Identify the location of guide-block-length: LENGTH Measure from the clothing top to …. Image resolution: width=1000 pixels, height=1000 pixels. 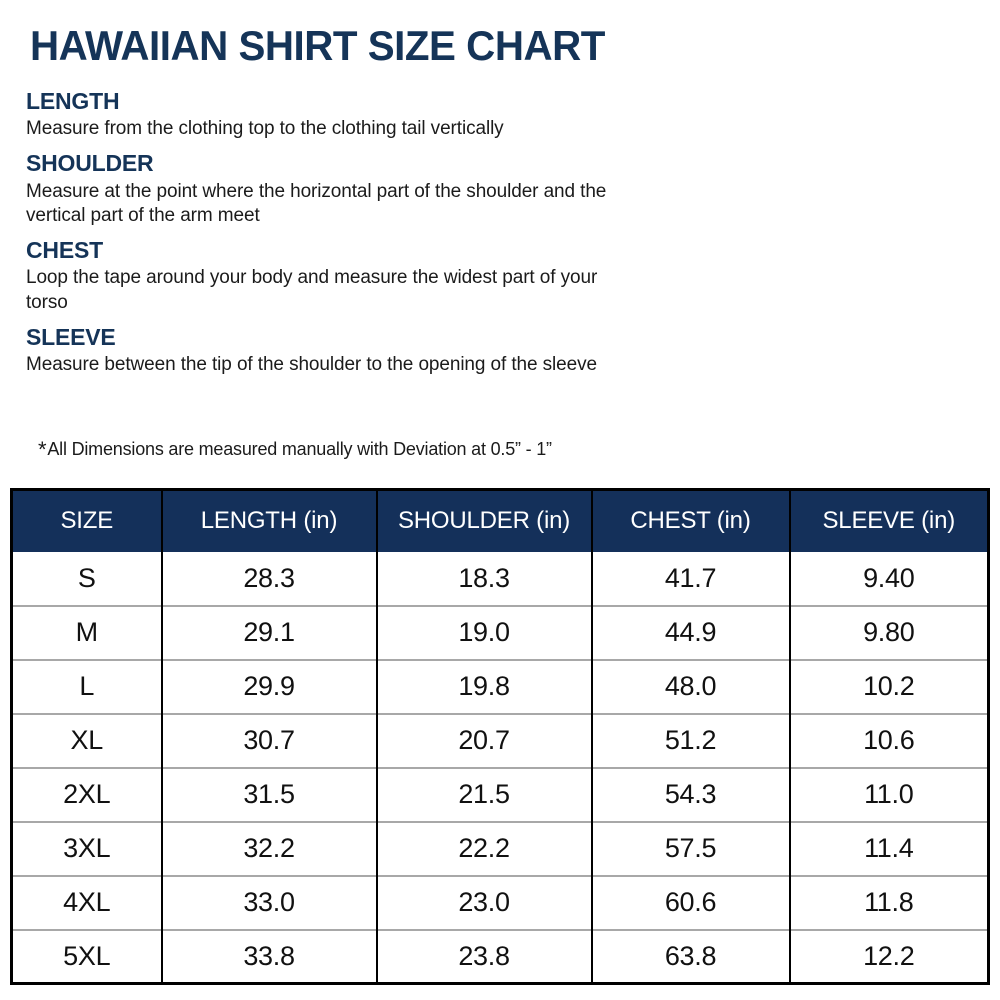
(326, 114).